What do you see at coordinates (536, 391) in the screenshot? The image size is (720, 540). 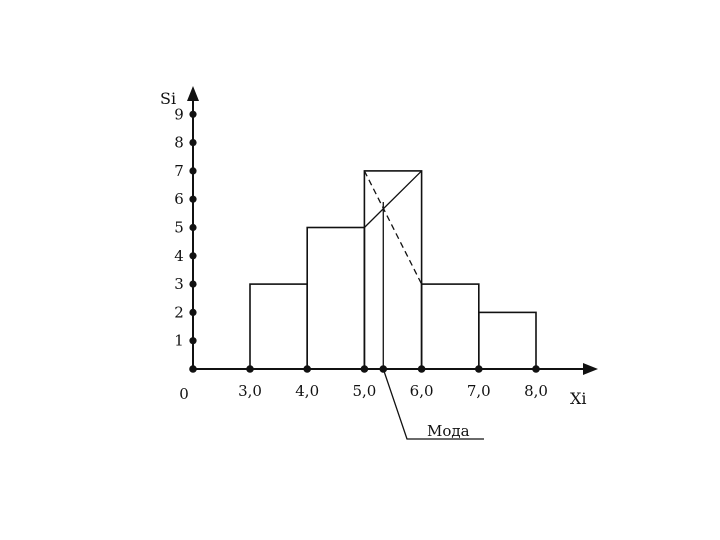 I see `x-tick-label: 8,0` at bounding box center [536, 391].